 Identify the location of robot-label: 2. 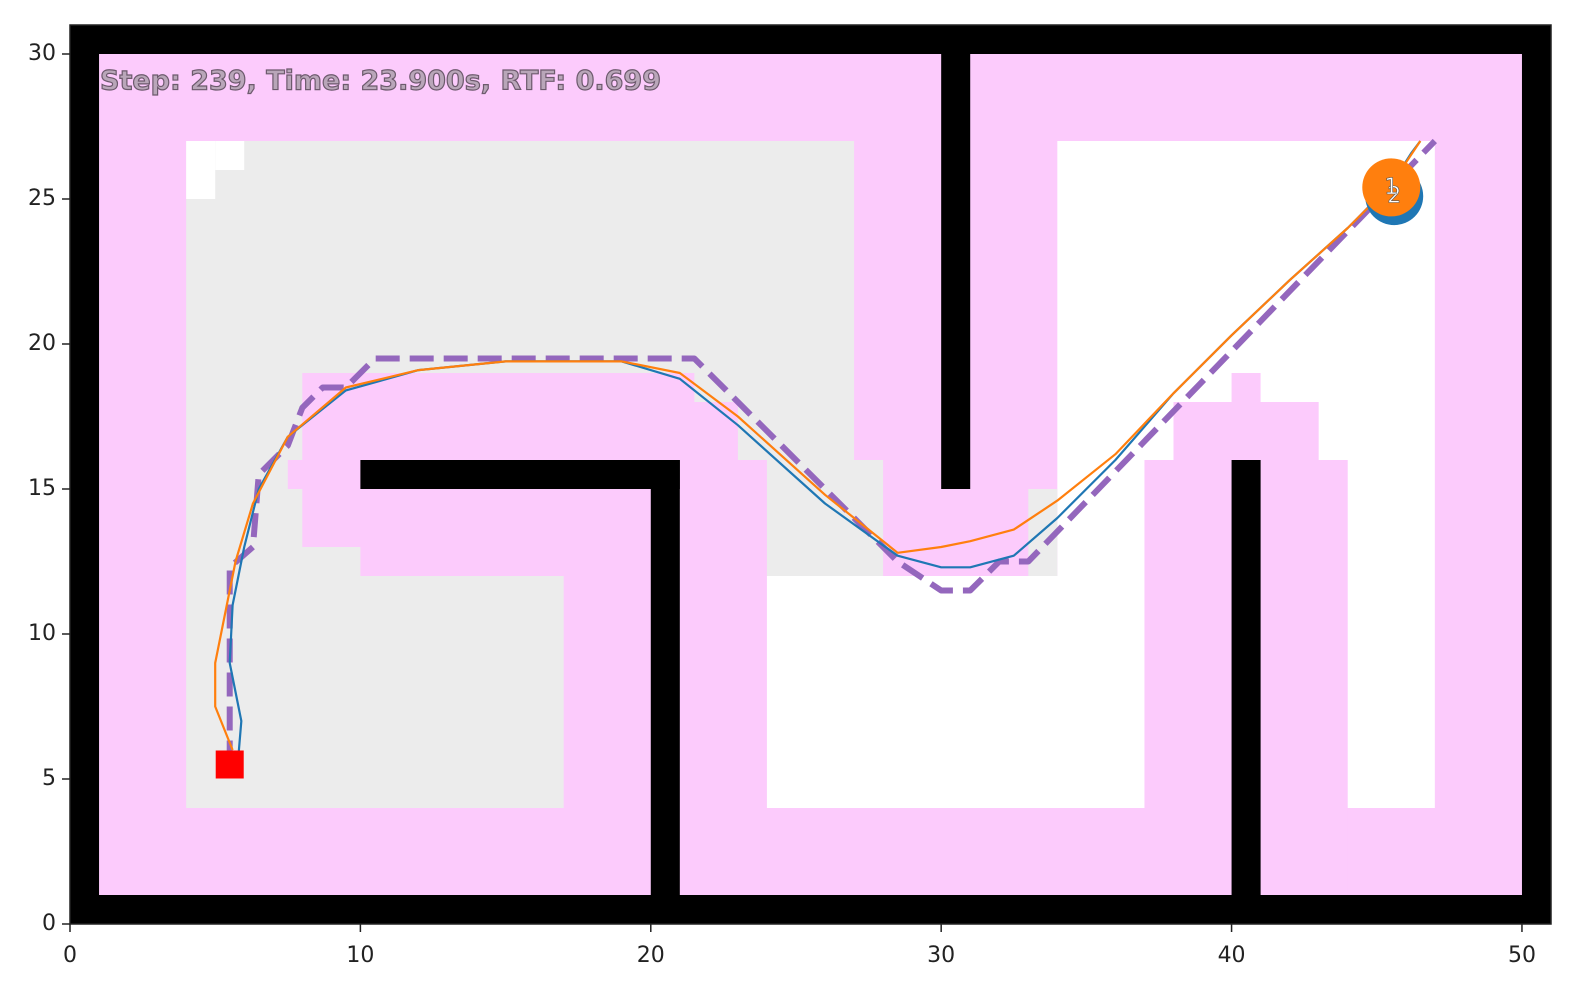
(1394, 196).